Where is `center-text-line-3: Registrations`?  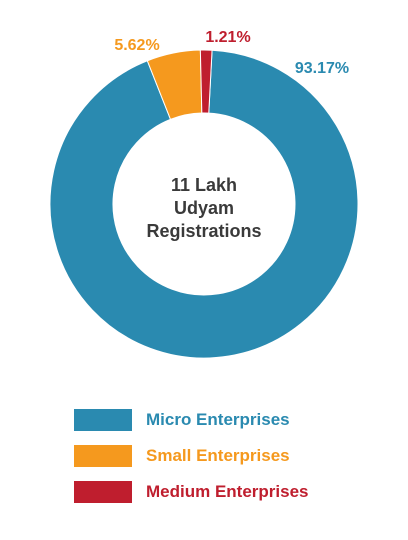 center-text-line-3: Registrations is located at coordinates (203, 231).